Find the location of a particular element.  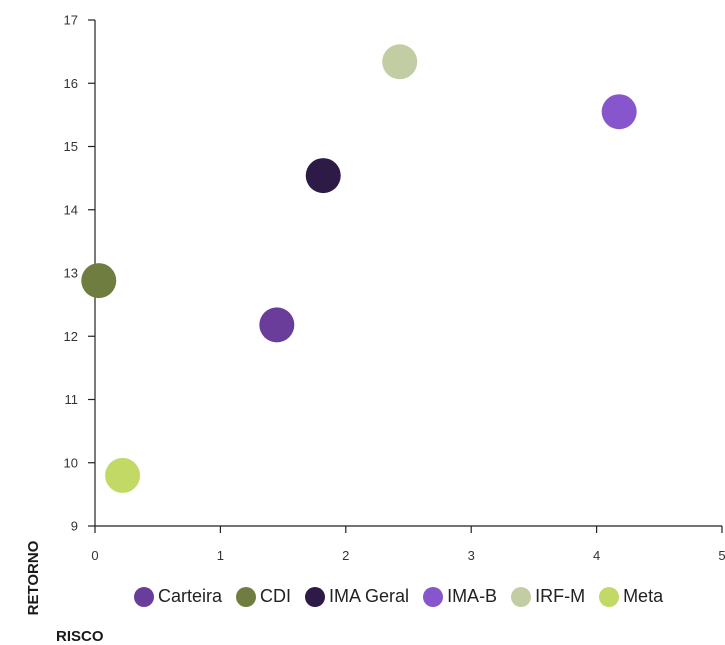

data-point-ima-geral is located at coordinates (323, 176).